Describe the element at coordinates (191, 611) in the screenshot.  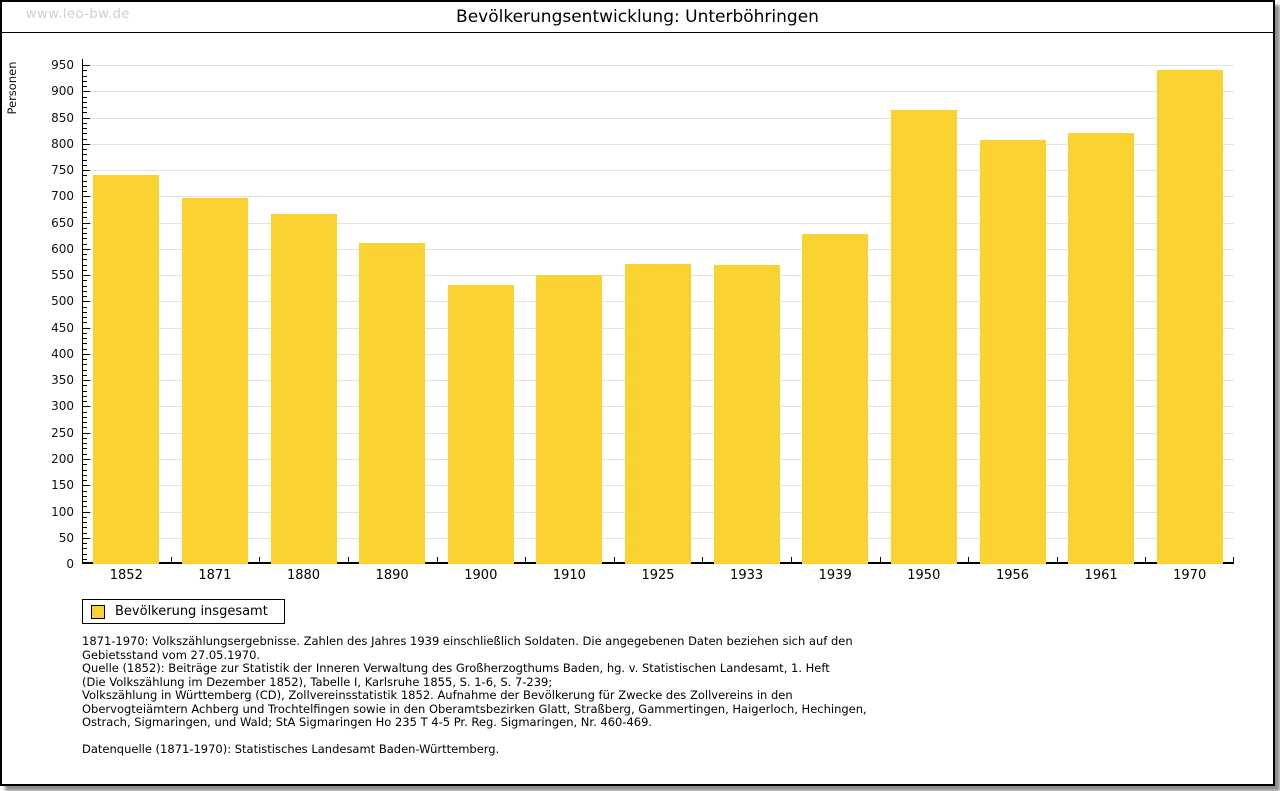
I see `legend-label: Bevölkerung insgesamt` at that location.